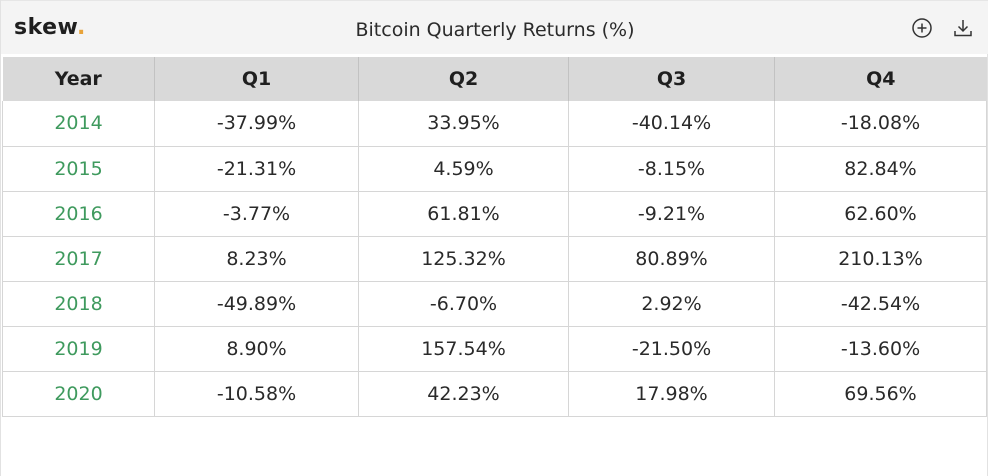  I want to click on plus-circle-icon, so click(922, 28).